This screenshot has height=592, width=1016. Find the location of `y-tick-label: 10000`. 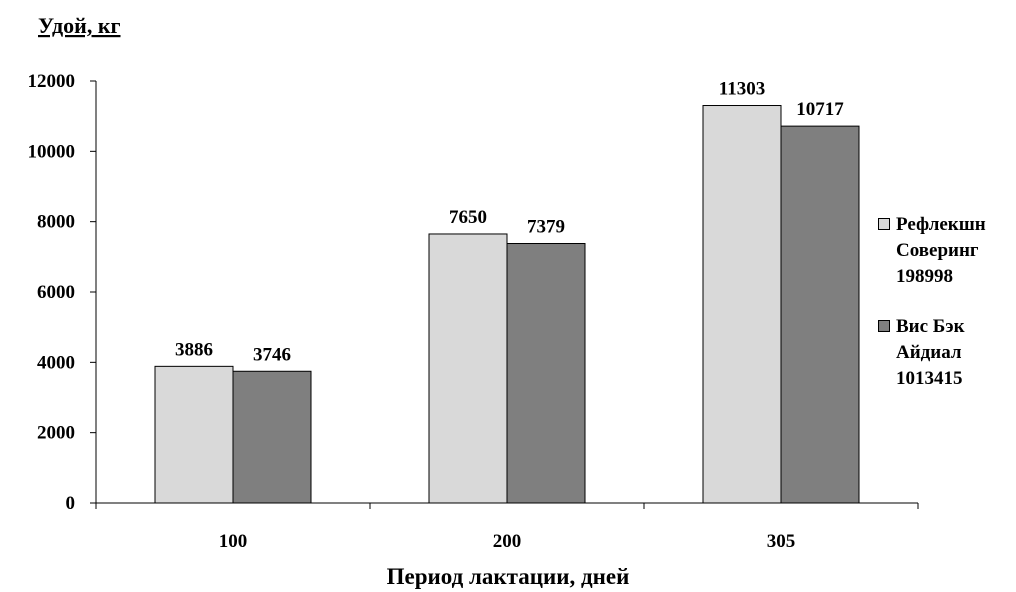

y-tick-label: 10000 is located at coordinates (52, 151).